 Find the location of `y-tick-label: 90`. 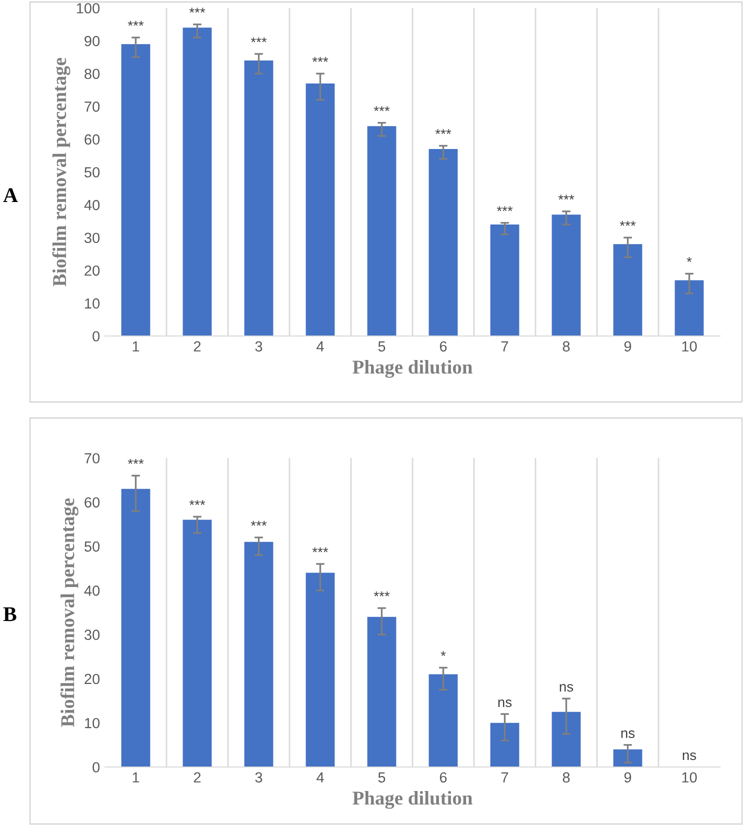

y-tick-label: 90 is located at coordinates (92, 41).